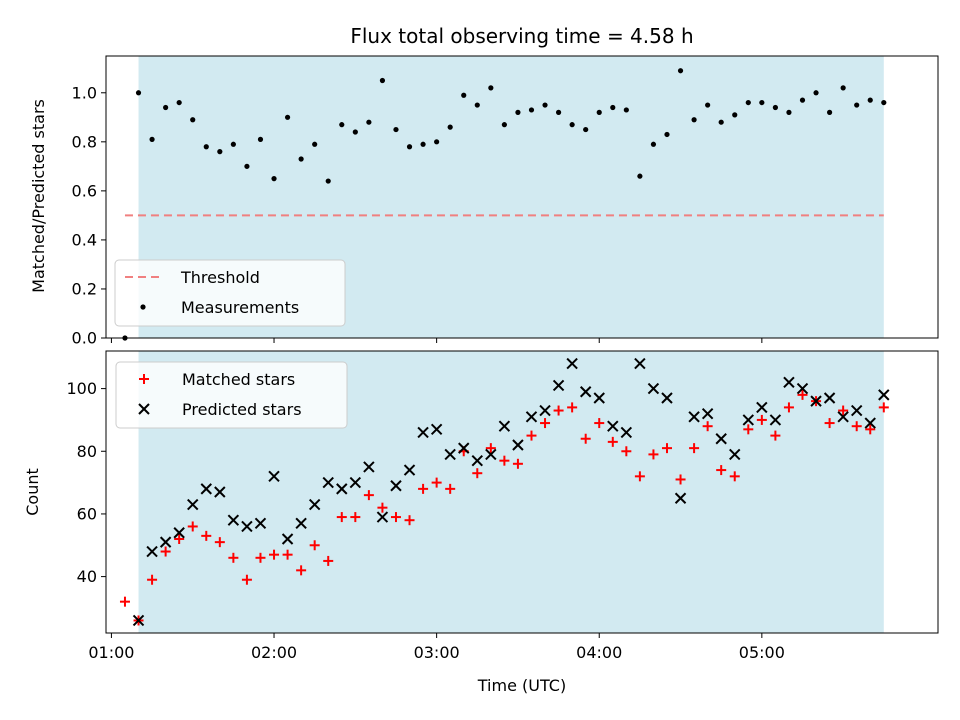  I want to click on legend-dot-key, so click(143, 307).